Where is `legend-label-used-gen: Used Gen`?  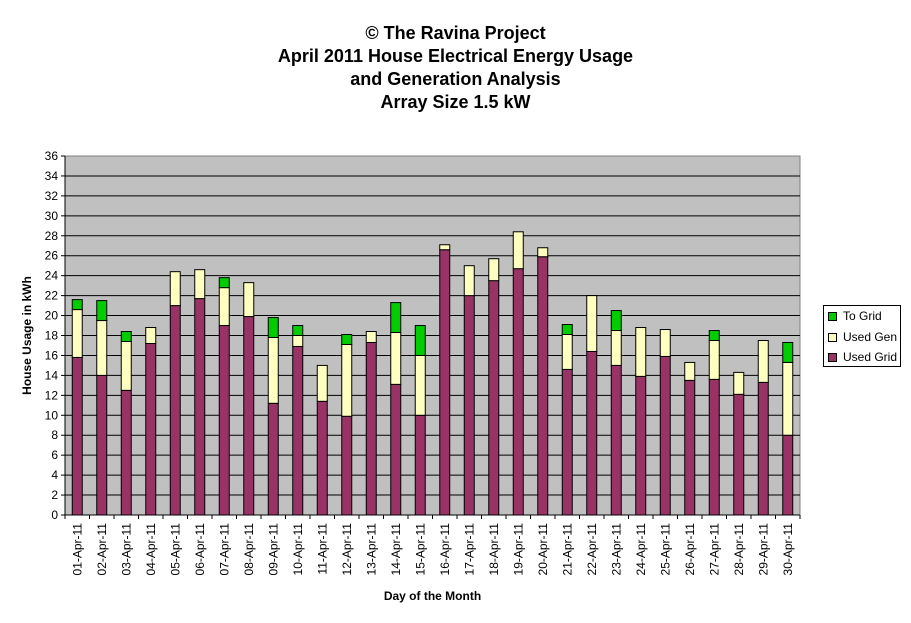
legend-label-used-gen: Used Gen is located at coordinates (870, 337).